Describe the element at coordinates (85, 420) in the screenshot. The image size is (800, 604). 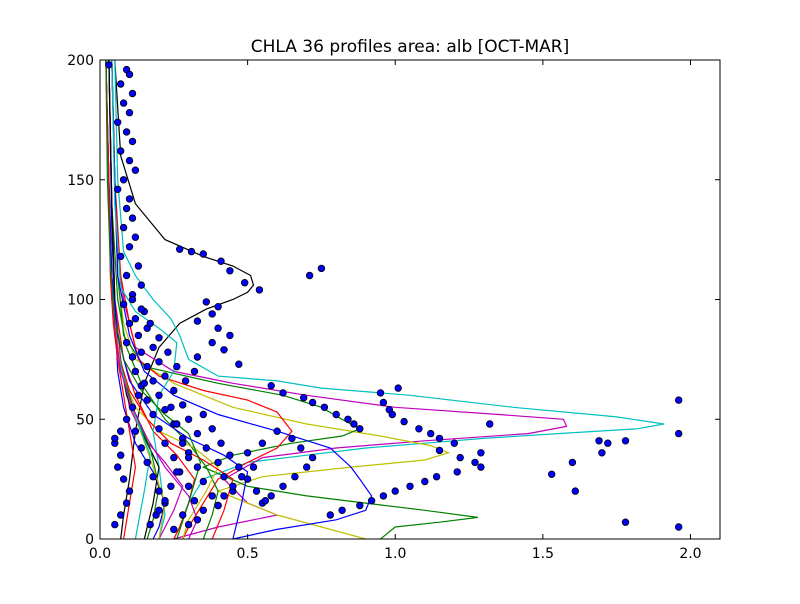
I see `y-tick-label: 50` at that location.